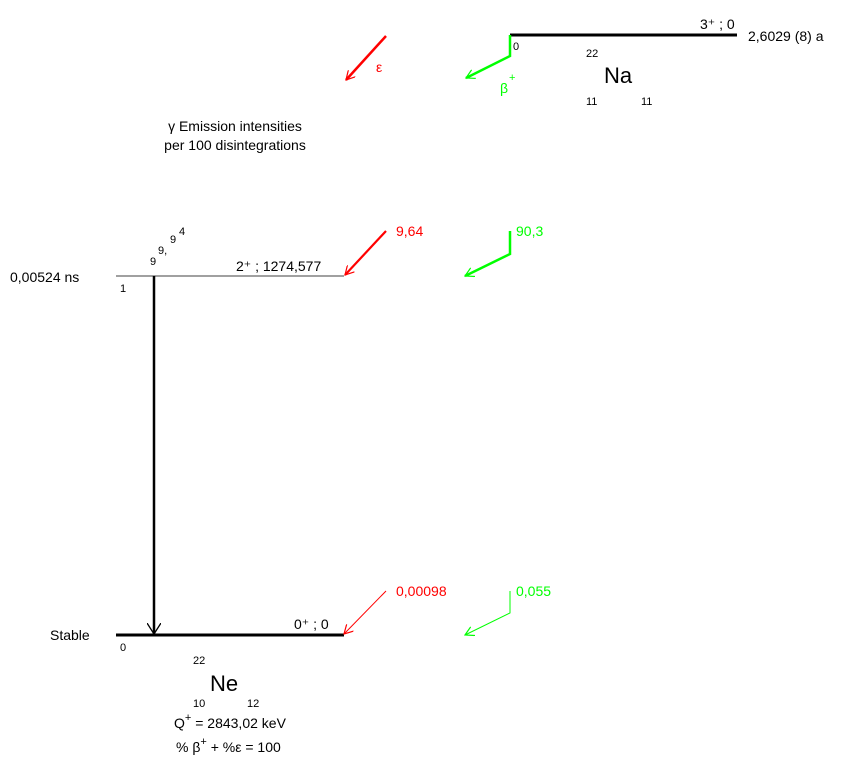 This screenshot has width=861, height=767. Describe the element at coordinates (717, 24) in the screenshot. I see `parent-spin-parity: 3⁺ ; 0` at that location.